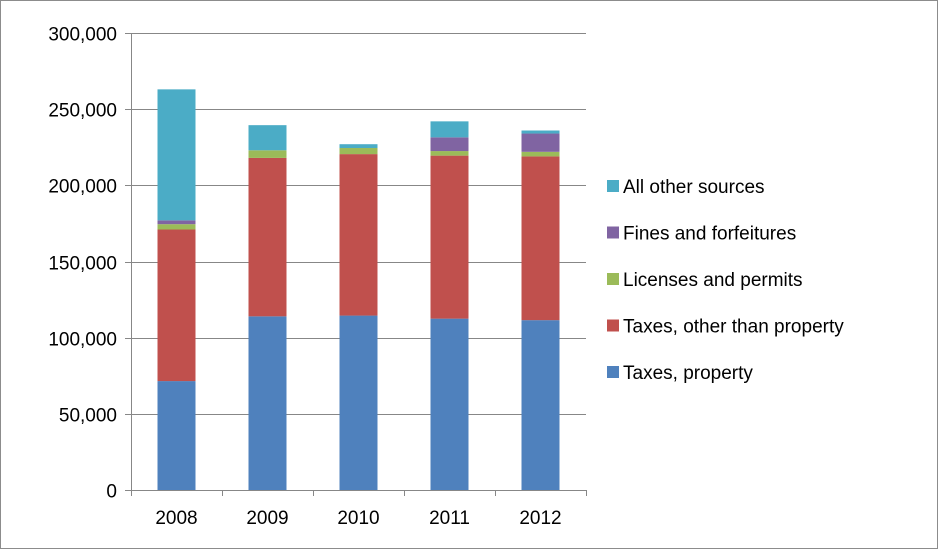  Describe the element at coordinates (82, 35) in the screenshot. I see `y-tick-label: 300,000` at that location.